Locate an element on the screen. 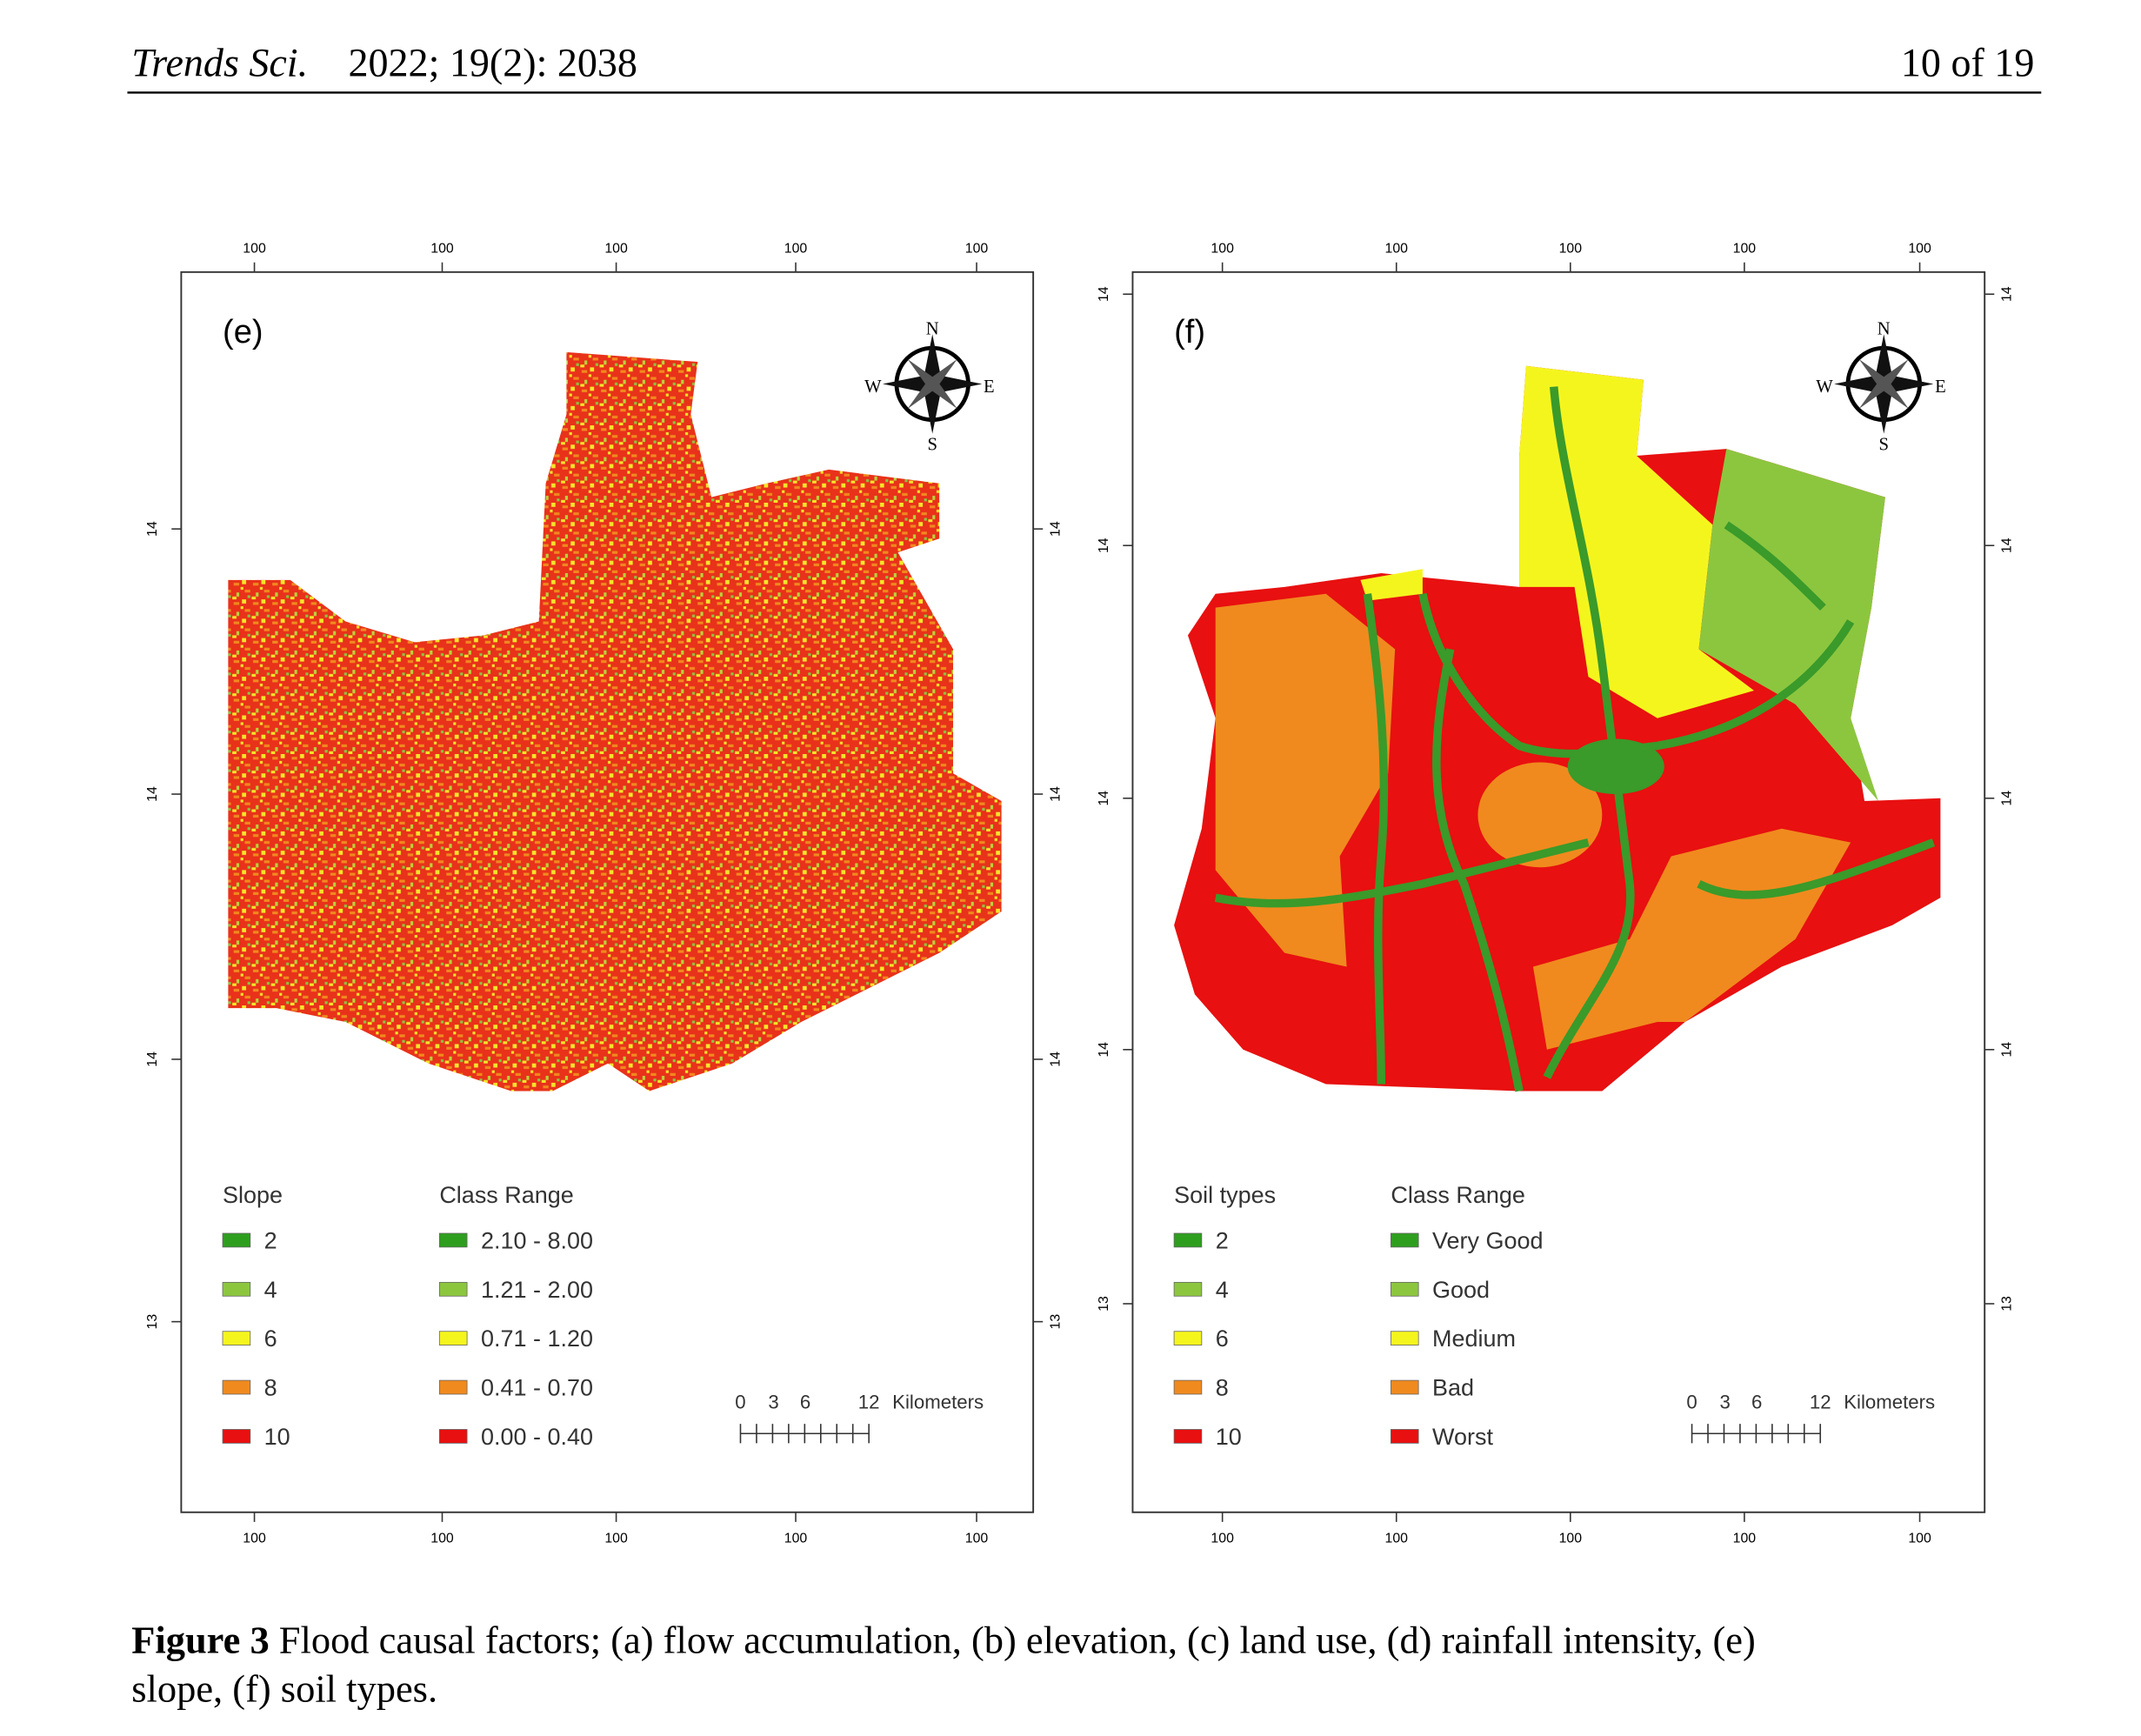 This screenshot has width=2141, height=1736. legend-range: Good is located at coordinates (1461, 1290).